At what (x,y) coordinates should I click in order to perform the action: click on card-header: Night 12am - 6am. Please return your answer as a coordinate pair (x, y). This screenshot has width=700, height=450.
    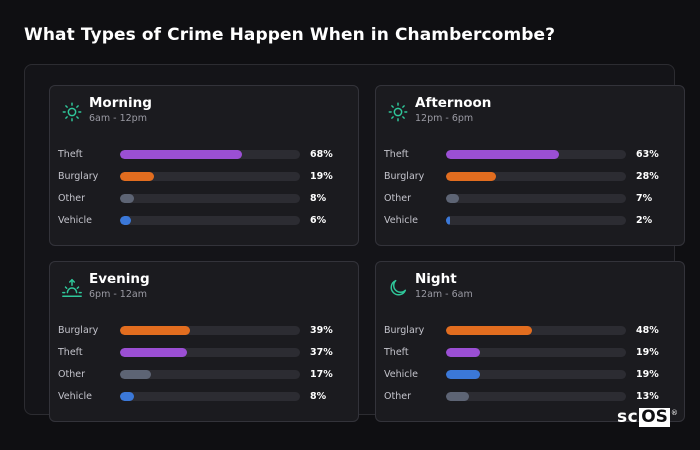
    Looking at the image, I should click on (430, 285).